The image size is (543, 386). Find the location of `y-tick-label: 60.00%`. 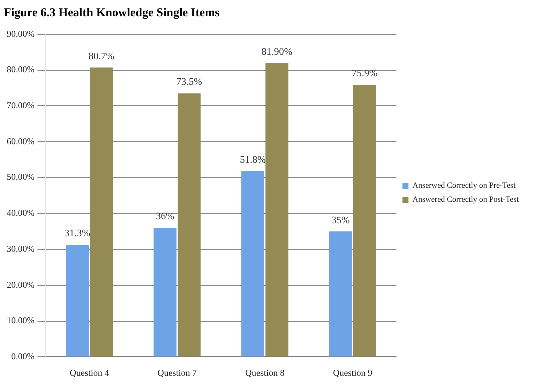

y-tick-label: 60.00% is located at coordinates (21, 141).